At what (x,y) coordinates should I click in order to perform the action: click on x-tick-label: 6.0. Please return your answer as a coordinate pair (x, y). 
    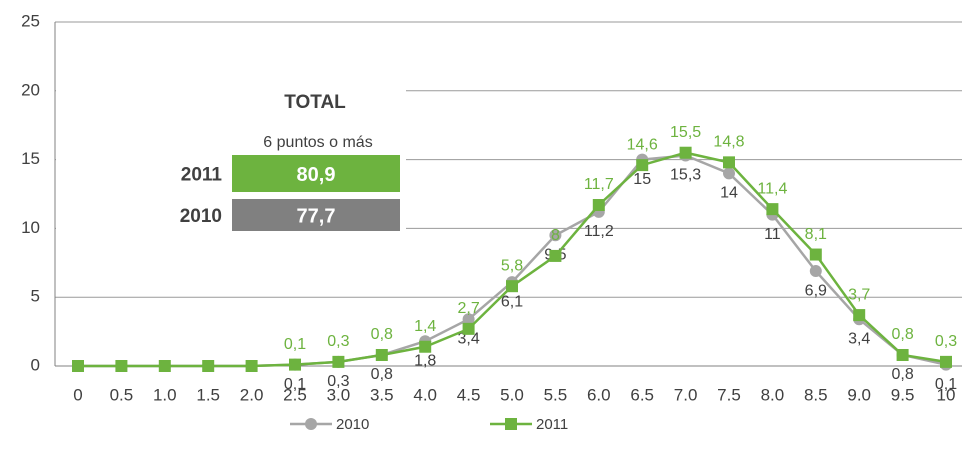
    Looking at the image, I should click on (599, 394).